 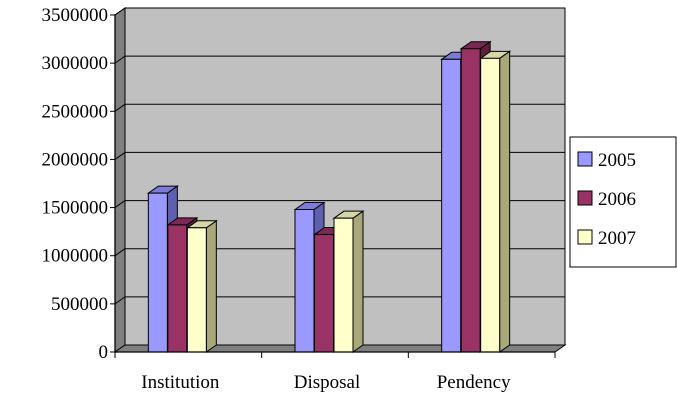 I want to click on bar-institution-2007, so click(x=201, y=286).